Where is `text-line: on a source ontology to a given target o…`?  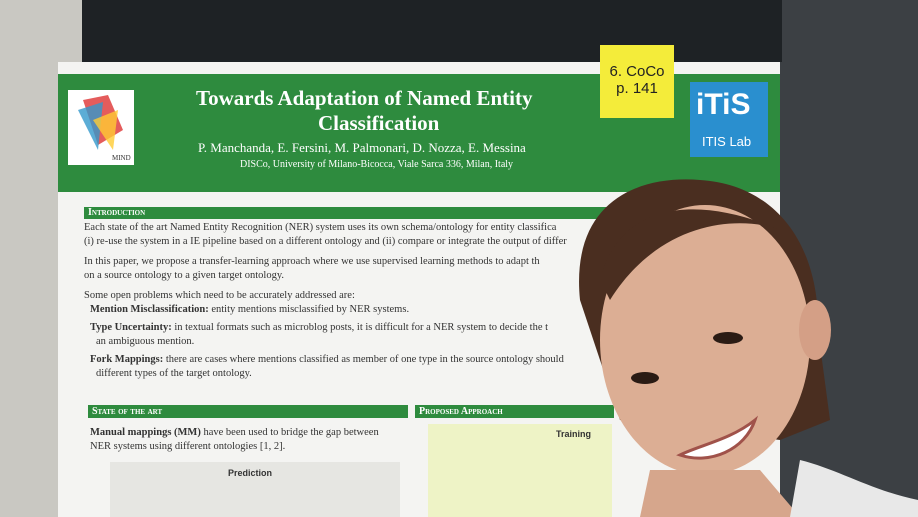
text-line: on a source ontology to a given target o… is located at coordinates (184, 275).